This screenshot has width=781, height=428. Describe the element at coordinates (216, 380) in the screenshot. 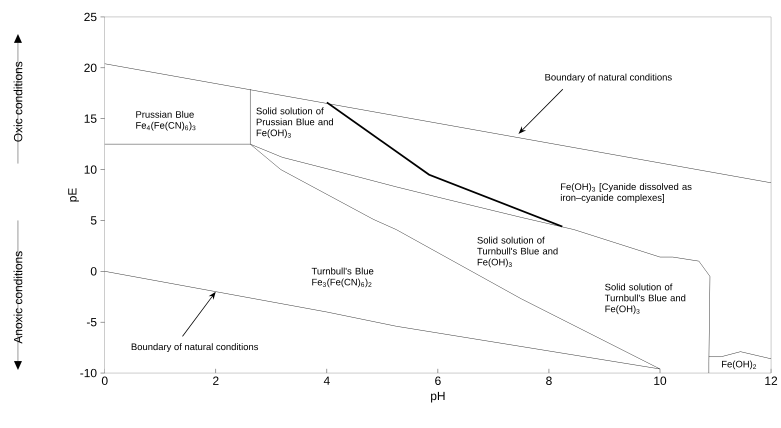

I see `x-tick-label: 2` at that location.